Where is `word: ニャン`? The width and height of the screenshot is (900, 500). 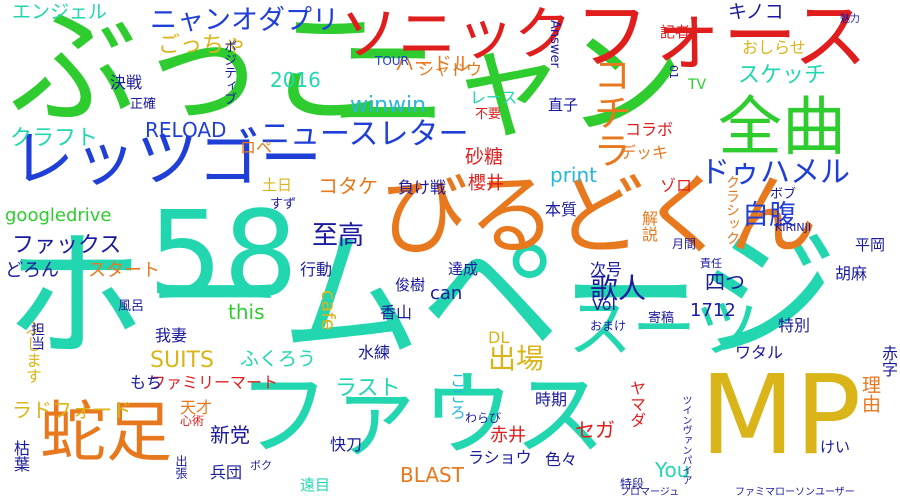
word: ニャン is located at coordinates (507, 84).